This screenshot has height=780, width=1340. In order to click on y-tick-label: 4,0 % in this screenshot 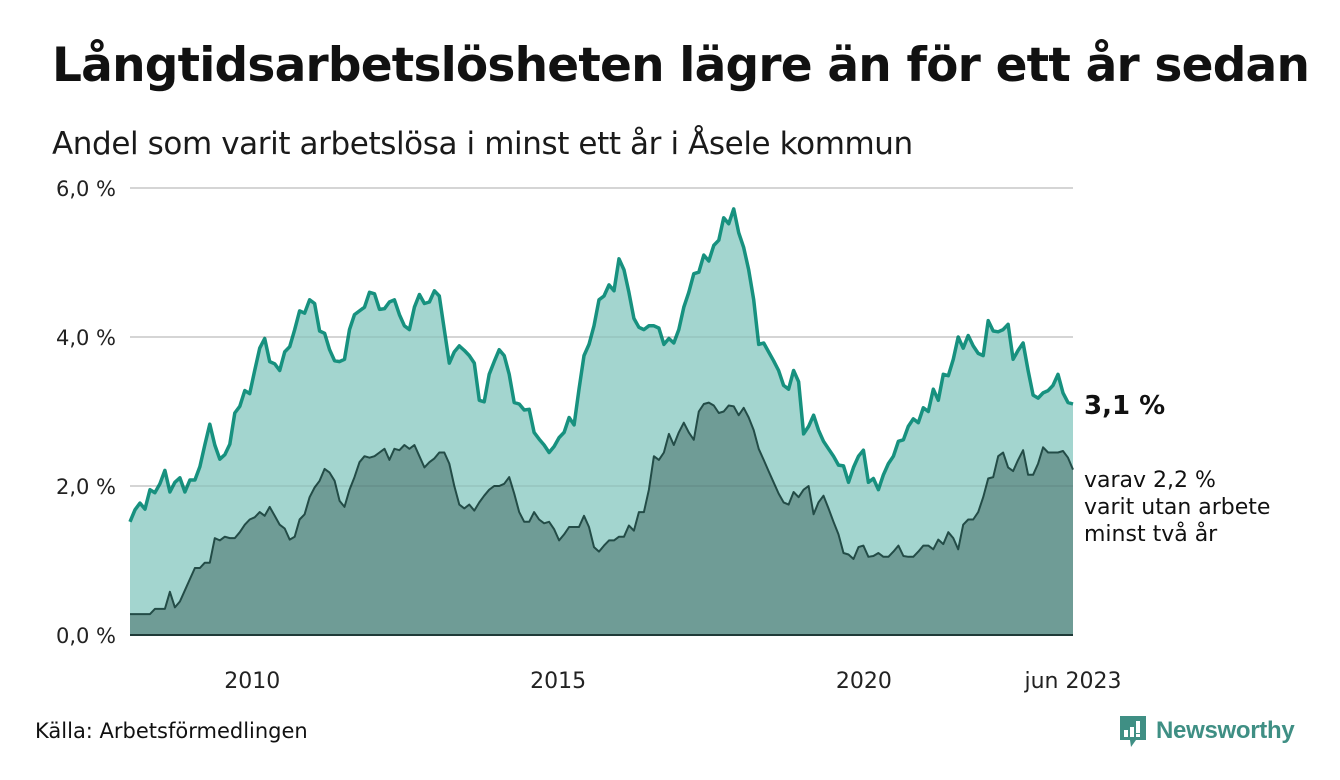, I will do `click(86, 338)`.